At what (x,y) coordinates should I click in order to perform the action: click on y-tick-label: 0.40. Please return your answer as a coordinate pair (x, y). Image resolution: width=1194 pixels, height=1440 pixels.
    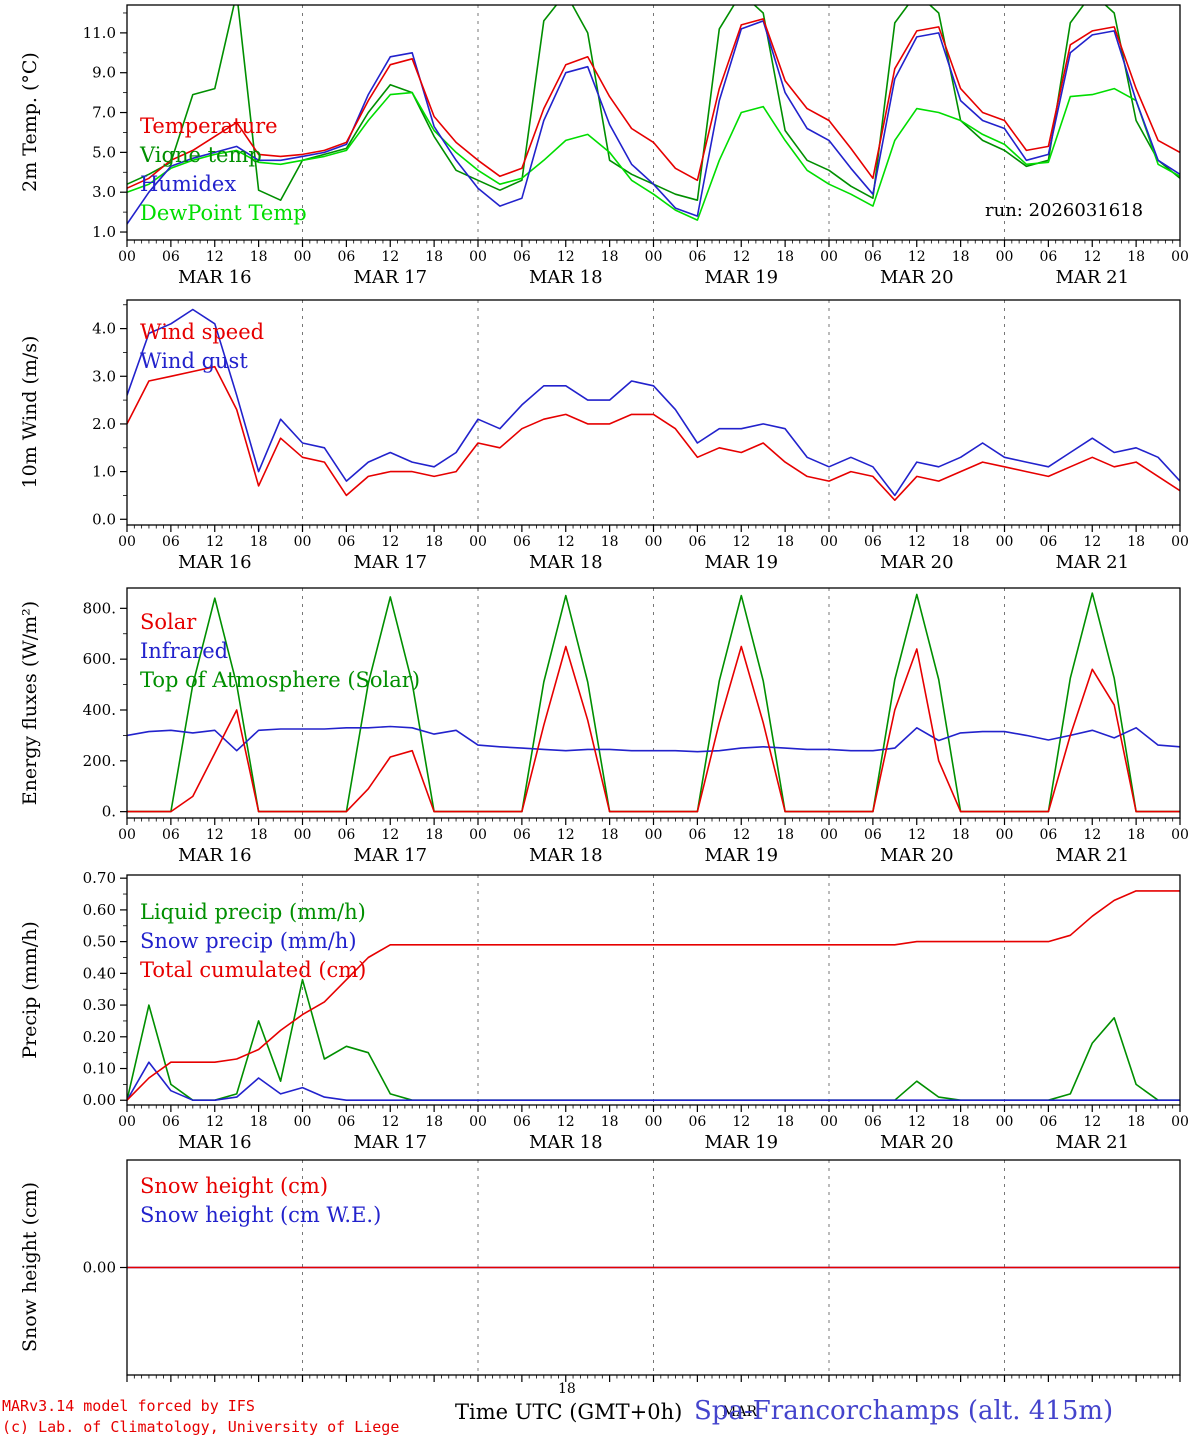
    Looking at the image, I should click on (99, 973).